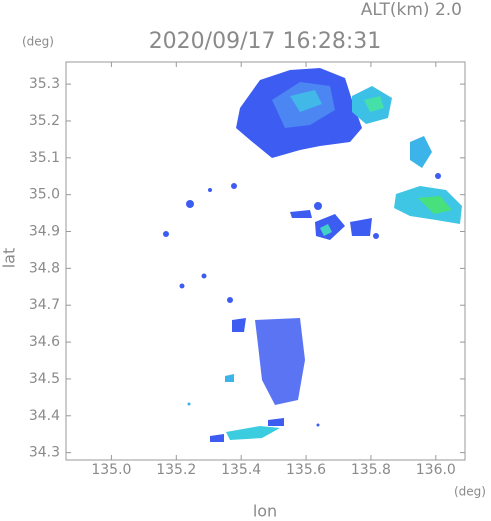 This screenshot has width=491, height=521. What do you see at coordinates (44, 195) in the screenshot?
I see `y-tick-label: 35.0` at bounding box center [44, 195].